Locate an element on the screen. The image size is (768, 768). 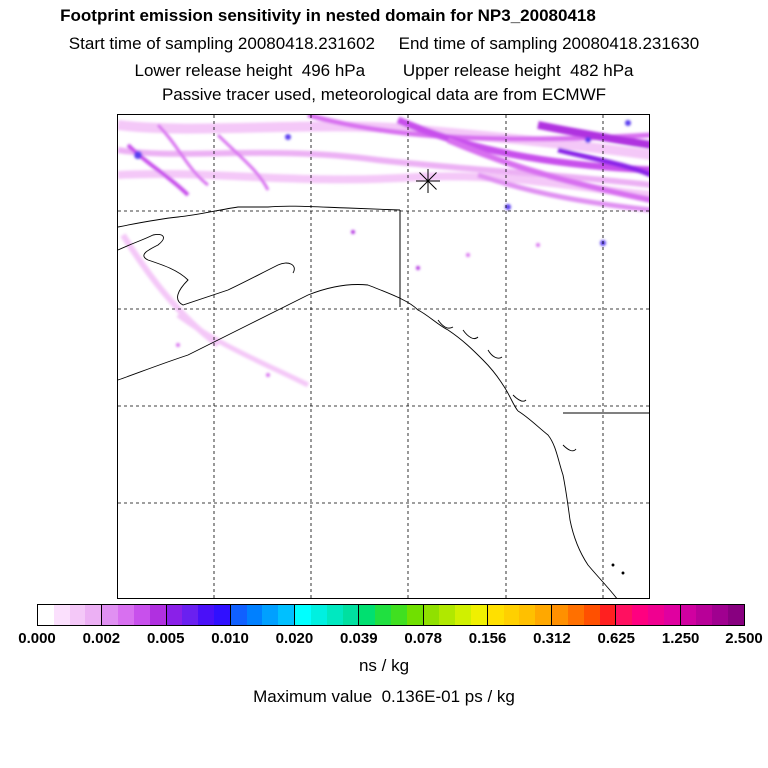
colorbar-tick-label: 0.000 is located at coordinates (37, 638).